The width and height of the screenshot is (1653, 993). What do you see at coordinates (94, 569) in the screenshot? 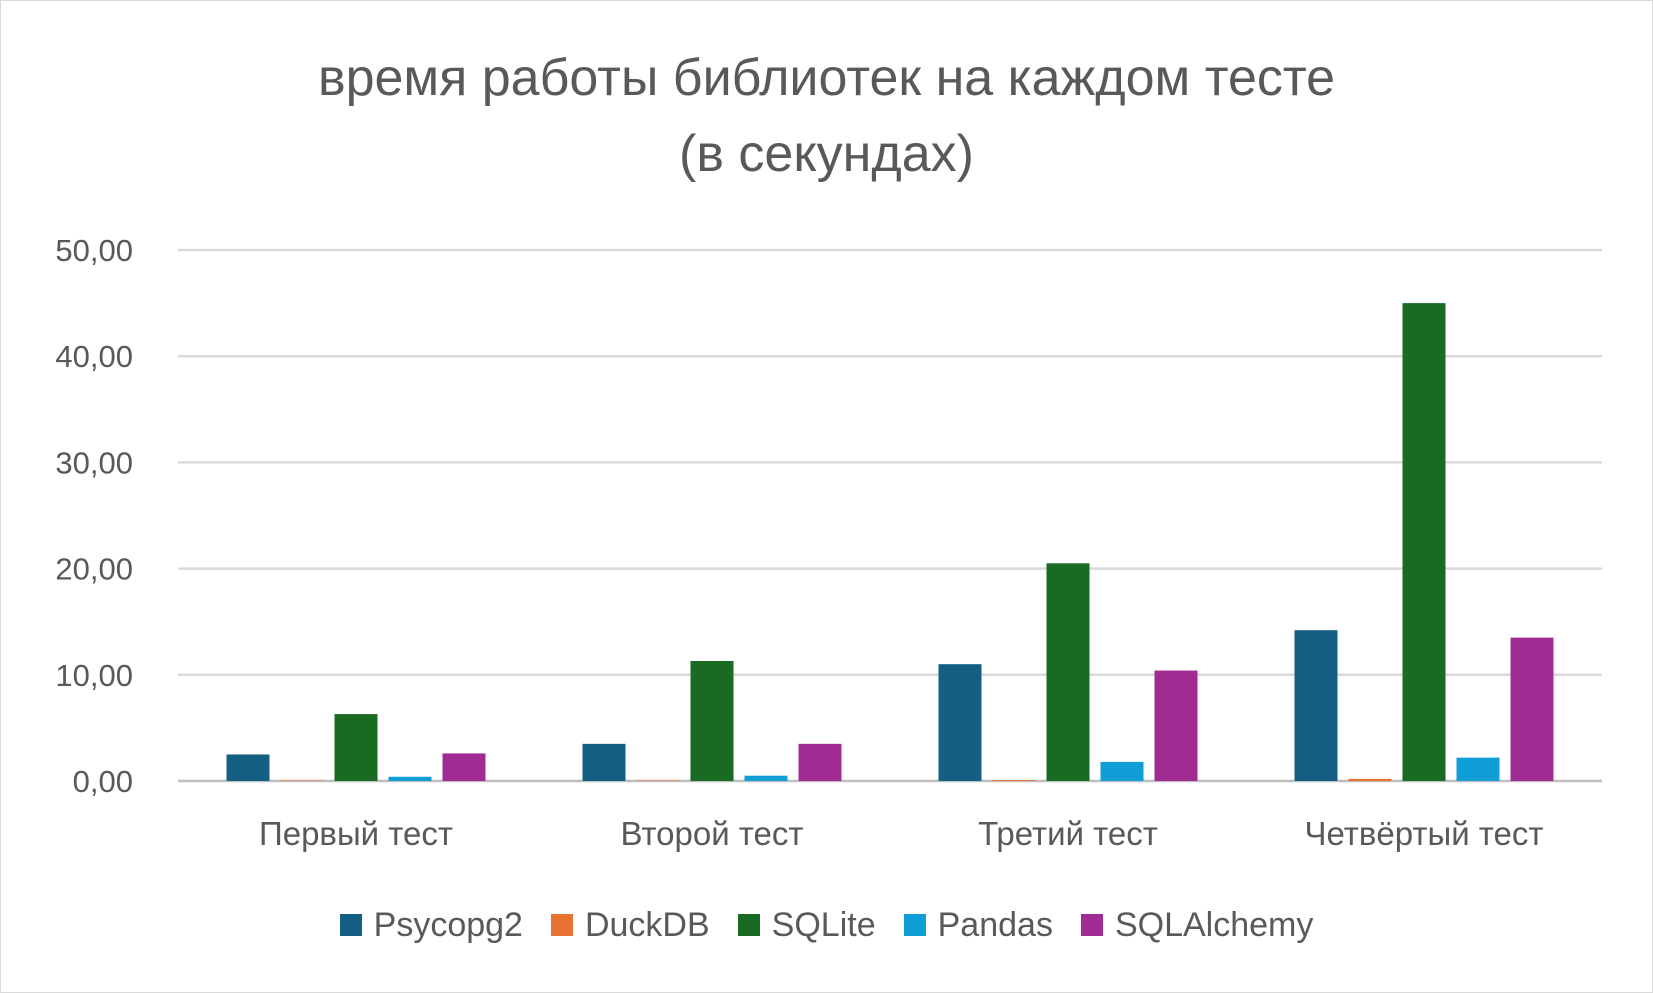
I see `y-tick-label: 20,00` at bounding box center [94, 569].